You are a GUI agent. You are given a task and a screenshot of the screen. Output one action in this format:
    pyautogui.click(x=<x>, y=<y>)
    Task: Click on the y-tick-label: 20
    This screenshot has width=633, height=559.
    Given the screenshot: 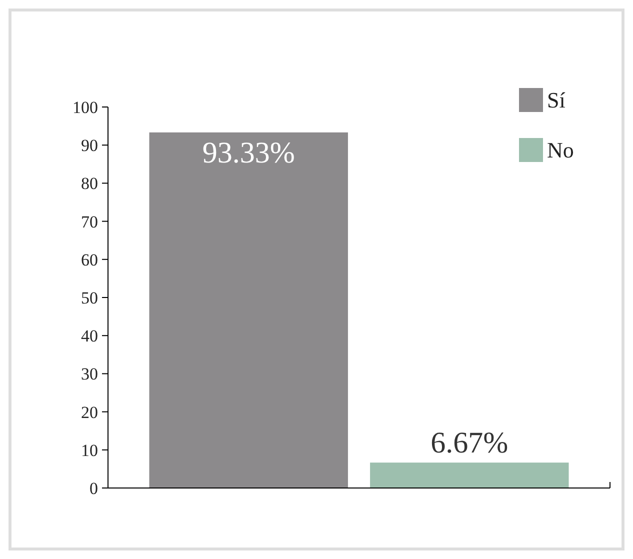 What is the action you would take?
    pyautogui.click(x=89, y=412)
    